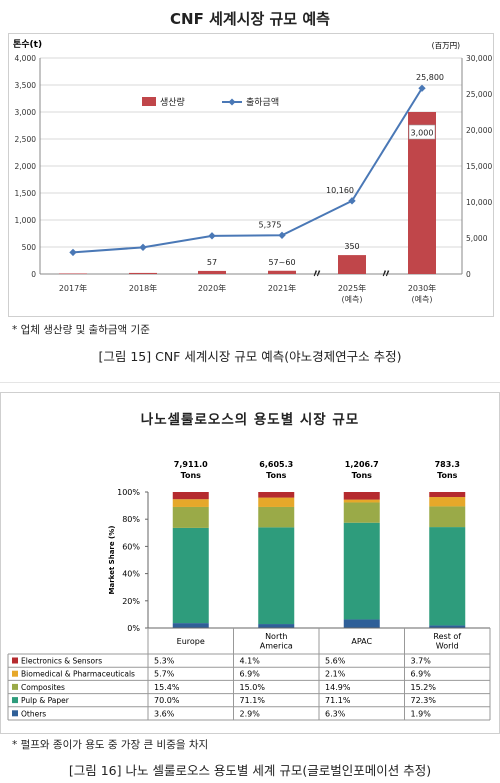  What do you see at coordinates (167, 687) in the screenshot?
I see `table-value: 15.4%` at bounding box center [167, 687].